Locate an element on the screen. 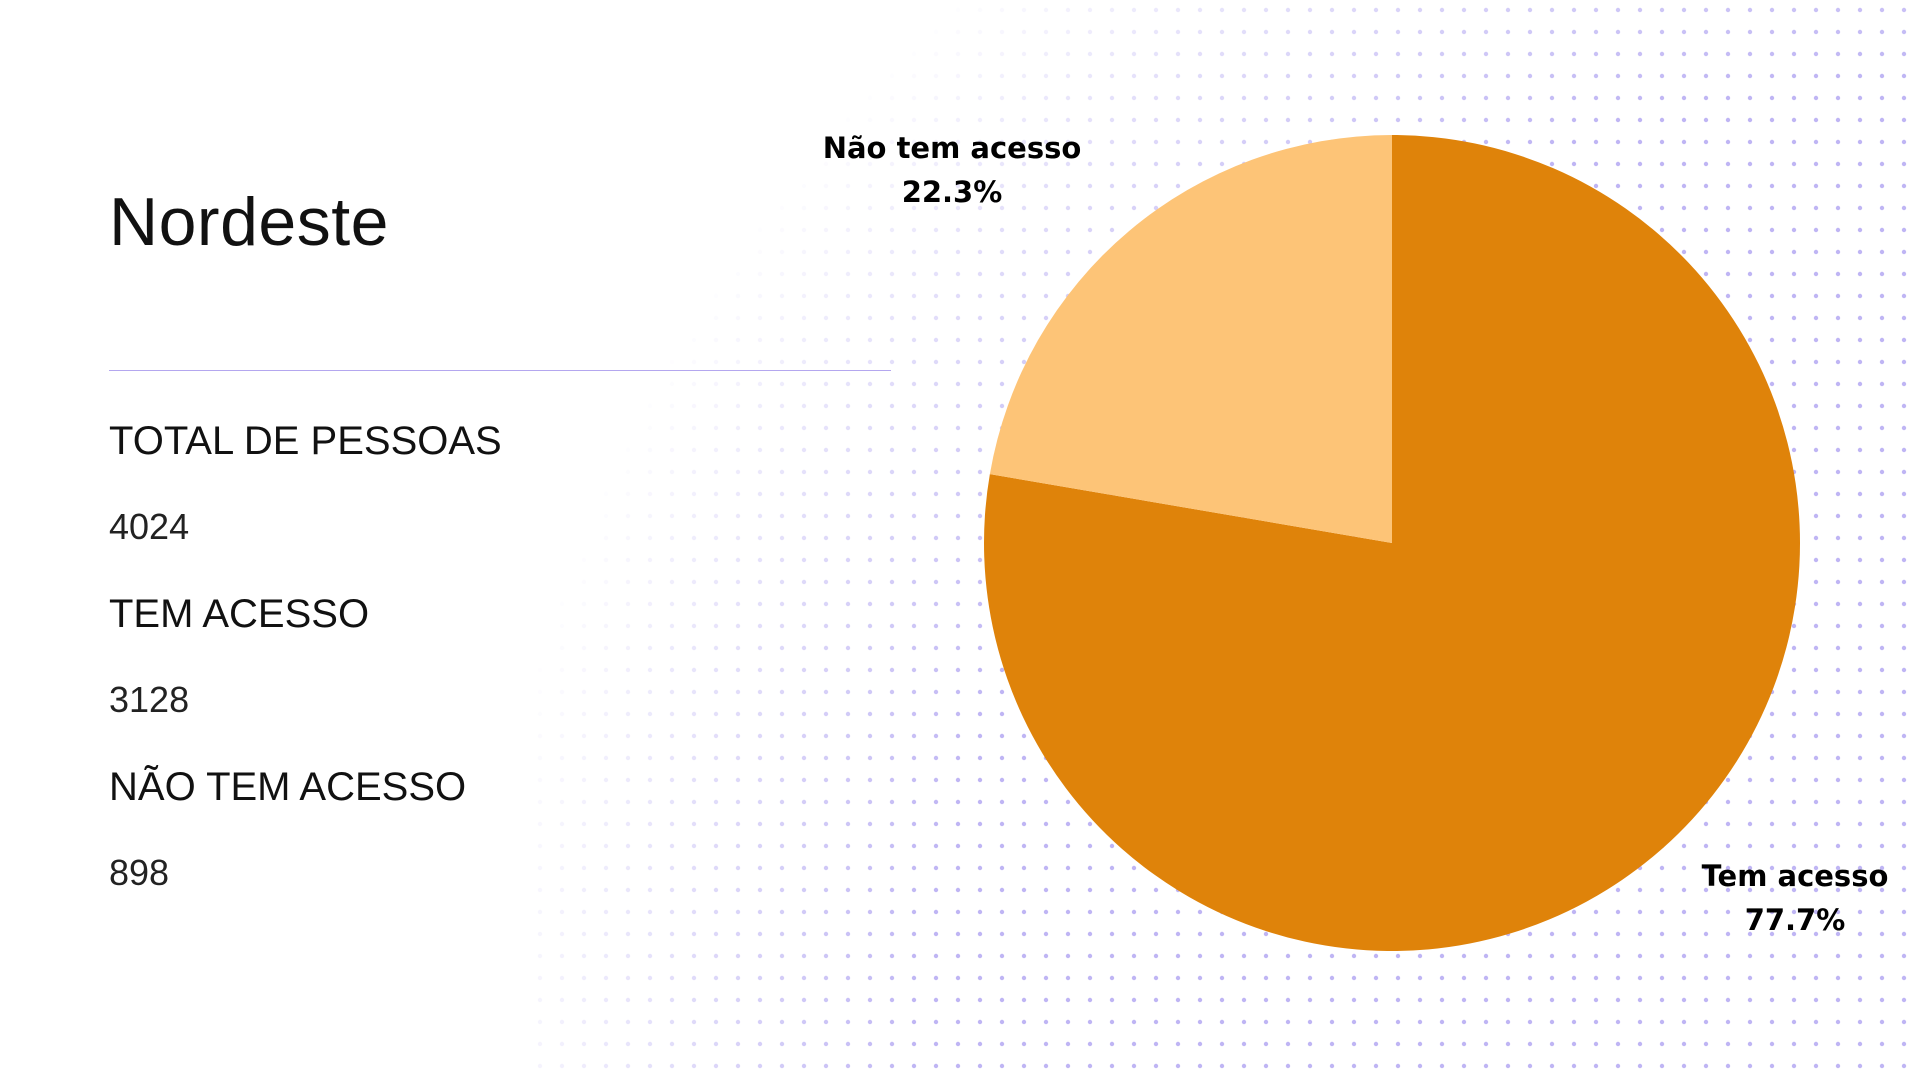 The width and height of the screenshot is (1920, 1080). total-people-value: 4024 is located at coordinates (149, 526).